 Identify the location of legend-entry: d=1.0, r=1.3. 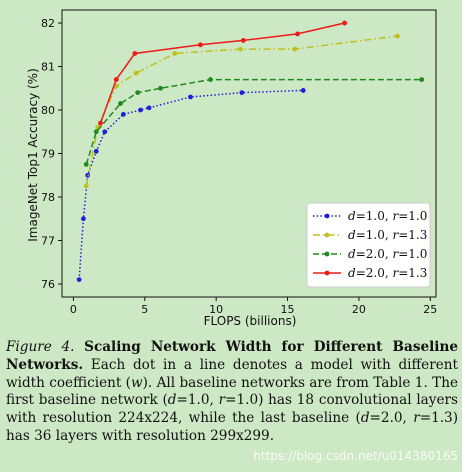
(387, 235).